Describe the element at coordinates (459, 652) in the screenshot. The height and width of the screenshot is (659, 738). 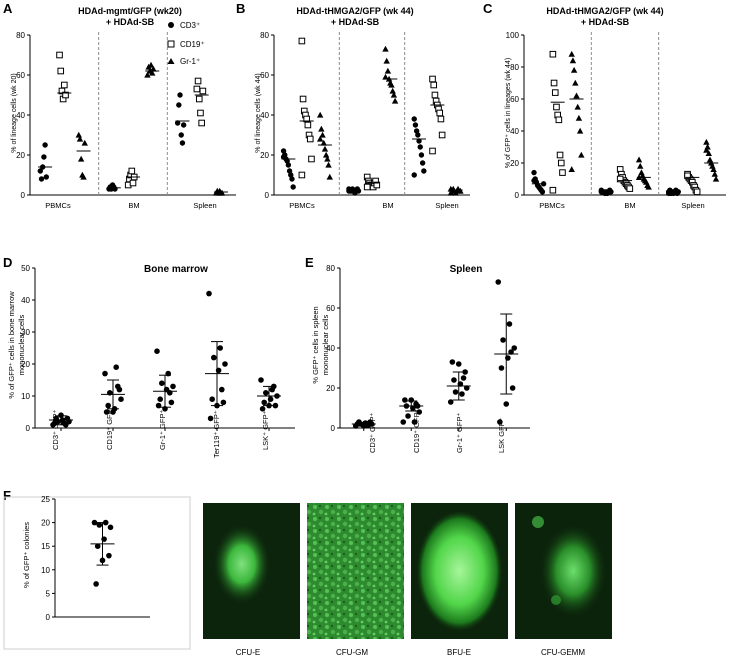
I see `colony-label-bfu-e: BFU-E` at that location.